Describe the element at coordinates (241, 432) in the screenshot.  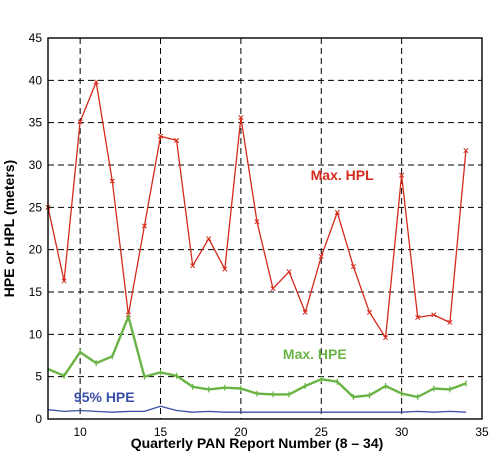
I see `x-tick-label-2: 20` at that location.